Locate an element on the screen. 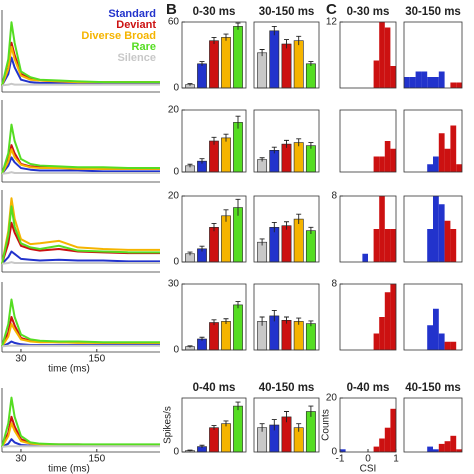  y-tick-label: 60 is located at coordinates (174, 22).